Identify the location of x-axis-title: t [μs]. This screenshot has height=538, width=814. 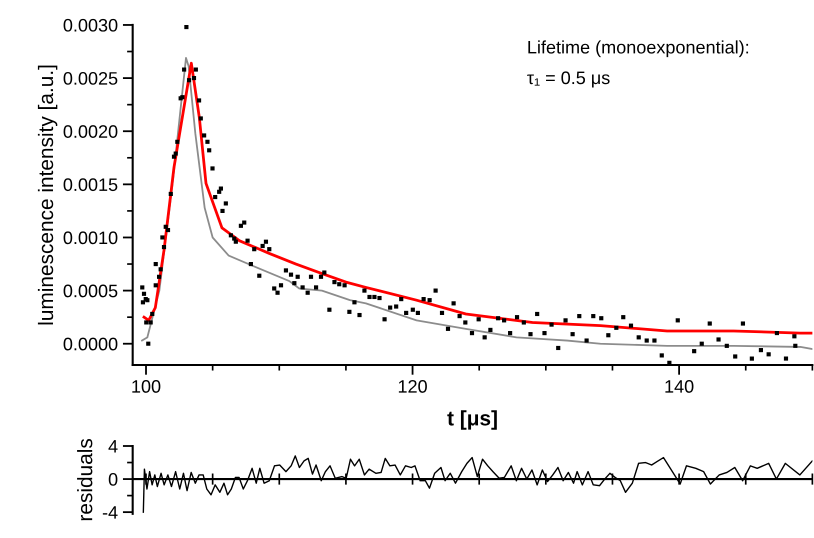
(472, 420).